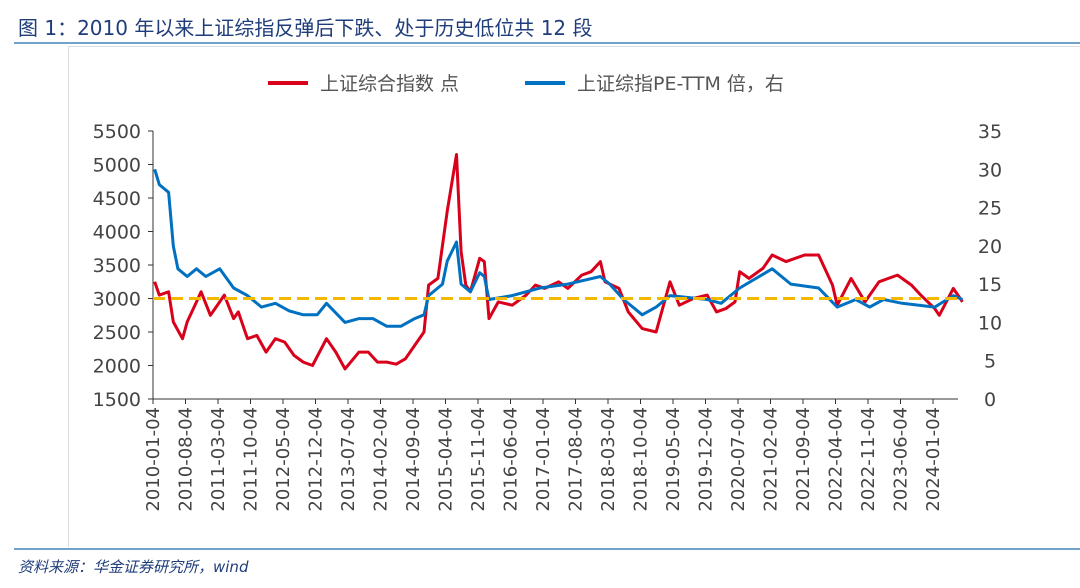  Describe the element at coordinates (117, 233) in the screenshot. I see `left-axis-tick-label: 4000` at that location.